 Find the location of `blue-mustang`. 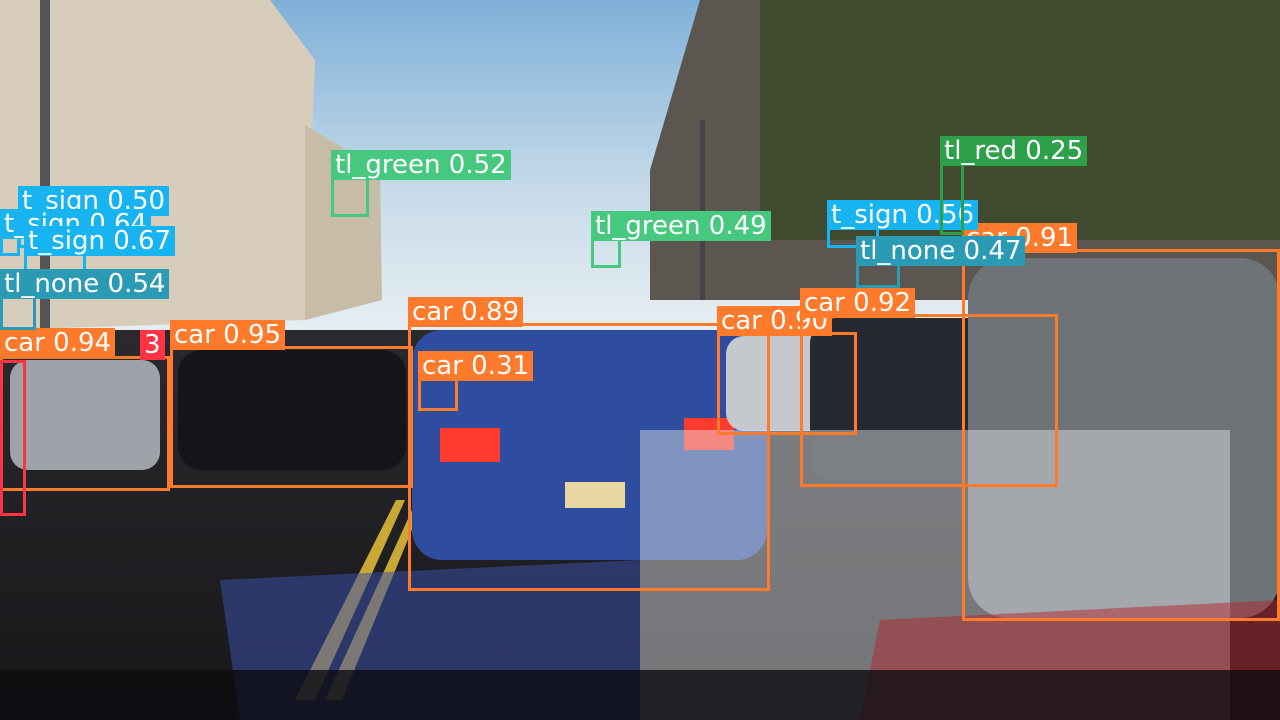

blue-mustang is located at coordinates (589, 445).